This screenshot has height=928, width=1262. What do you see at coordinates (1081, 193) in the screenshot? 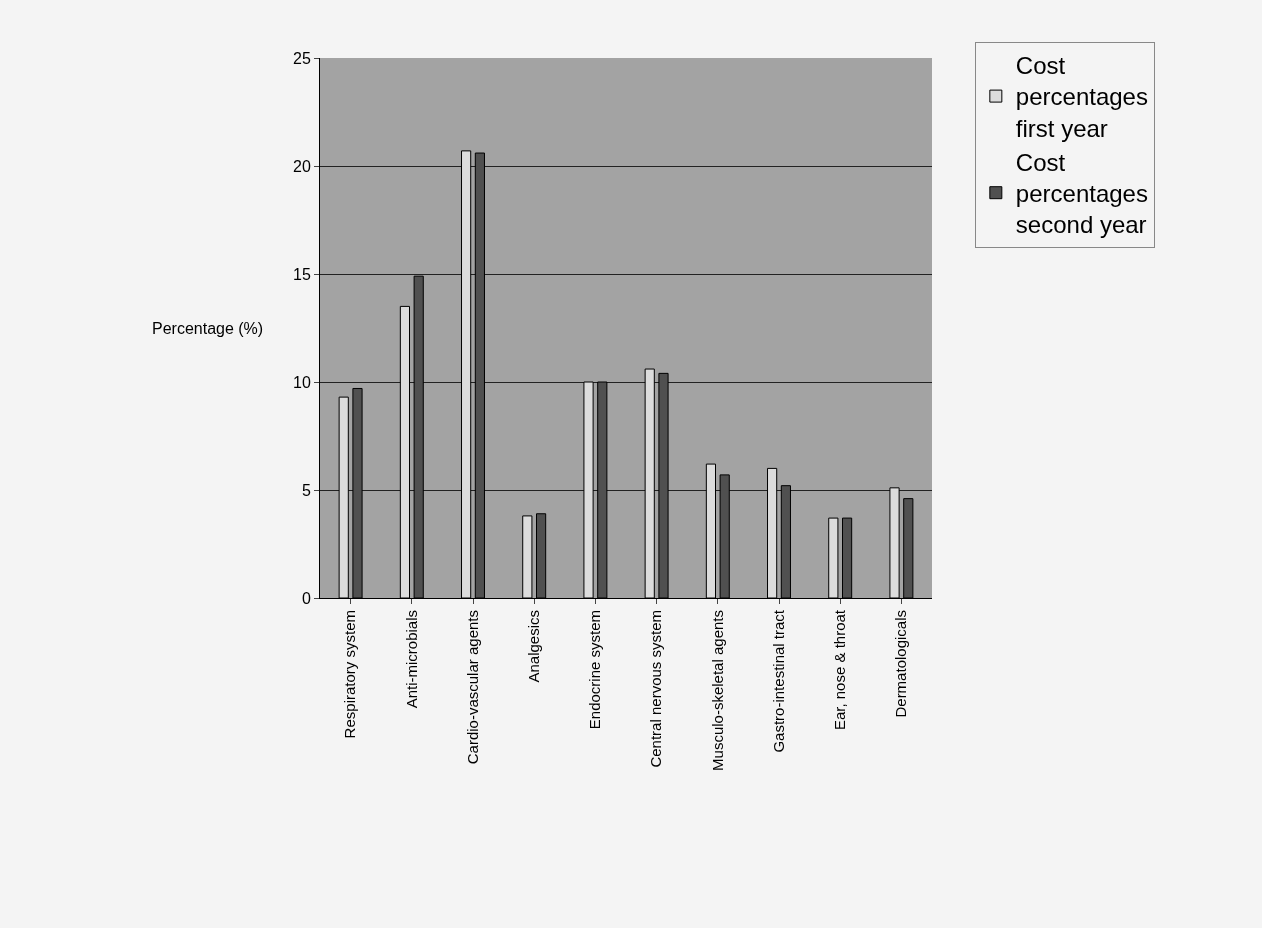
I see `legend-label: Cost percentages second year` at bounding box center [1081, 193].